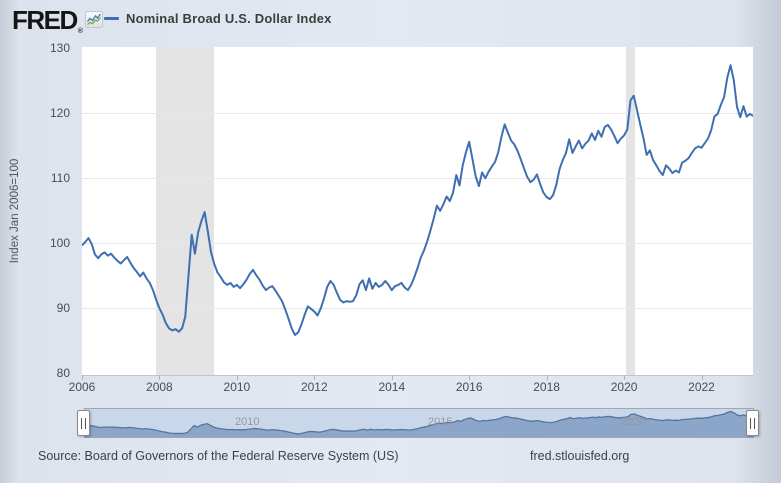 This screenshot has width=781, height=483. What do you see at coordinates (633, 422) in the screenshot?
I see `range-selector-year-label: 2020` at bounding box center [633, 422].